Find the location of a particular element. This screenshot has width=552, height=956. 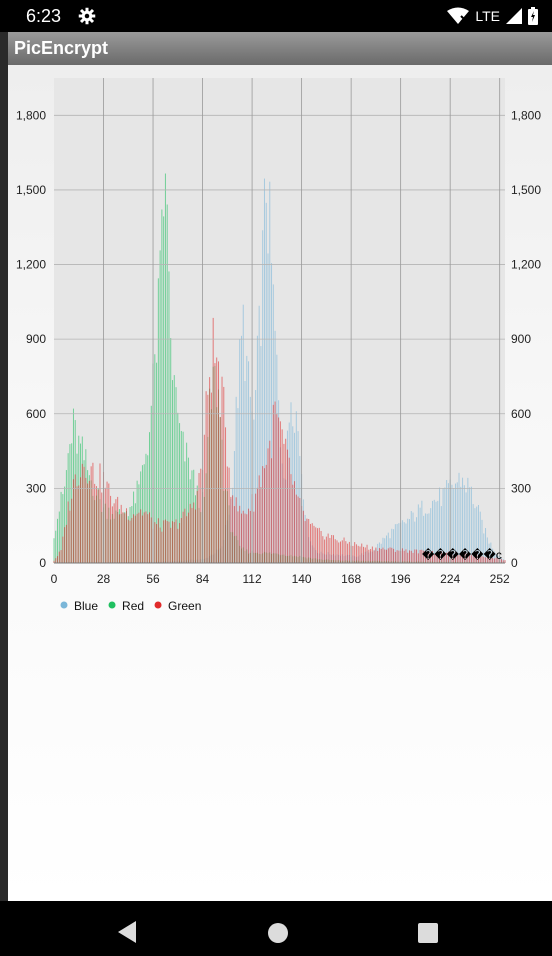

back-icon is located at coordinates (127, 932).